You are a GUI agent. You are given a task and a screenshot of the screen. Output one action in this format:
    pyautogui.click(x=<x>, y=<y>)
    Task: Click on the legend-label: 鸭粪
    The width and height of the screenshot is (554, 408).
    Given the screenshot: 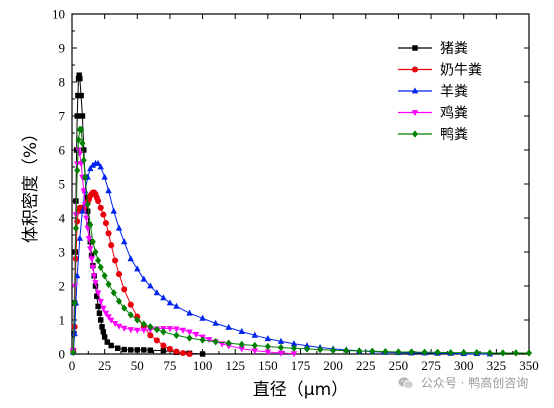 What is the action you would take?
    pyautogui.click(x=454, y=135)
    